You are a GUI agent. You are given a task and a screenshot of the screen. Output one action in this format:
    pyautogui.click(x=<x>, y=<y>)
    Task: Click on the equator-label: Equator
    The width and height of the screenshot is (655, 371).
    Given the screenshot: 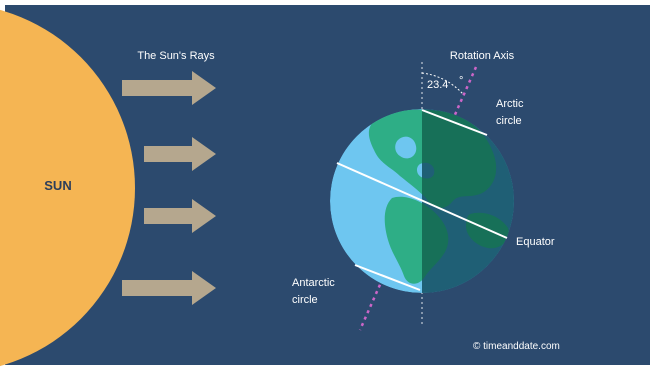 What is the action you would take?
    pyautogui.click(x=535, y=242)
    